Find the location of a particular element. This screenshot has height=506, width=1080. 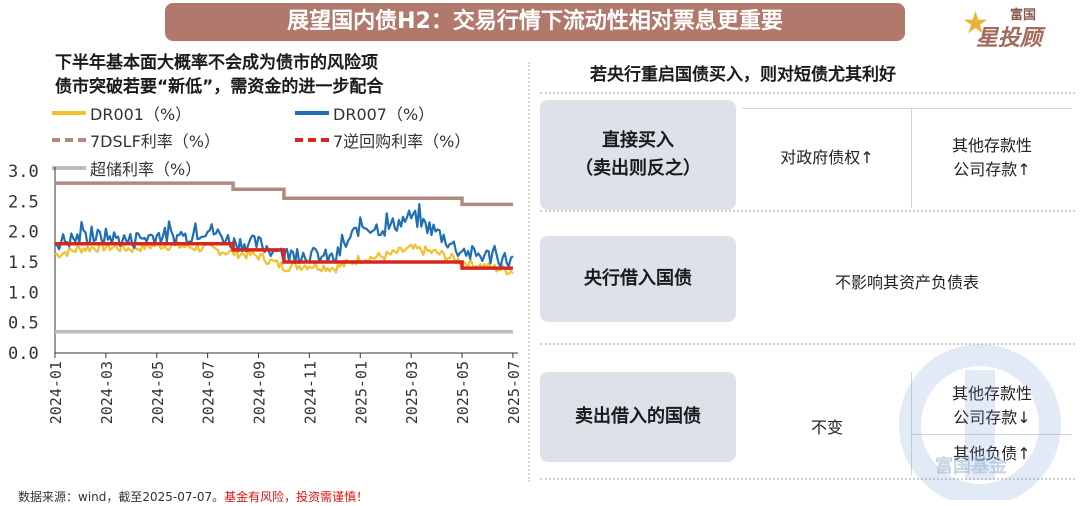

row3-col2b: 其他负债↑ is located at coordinates (992, 454).